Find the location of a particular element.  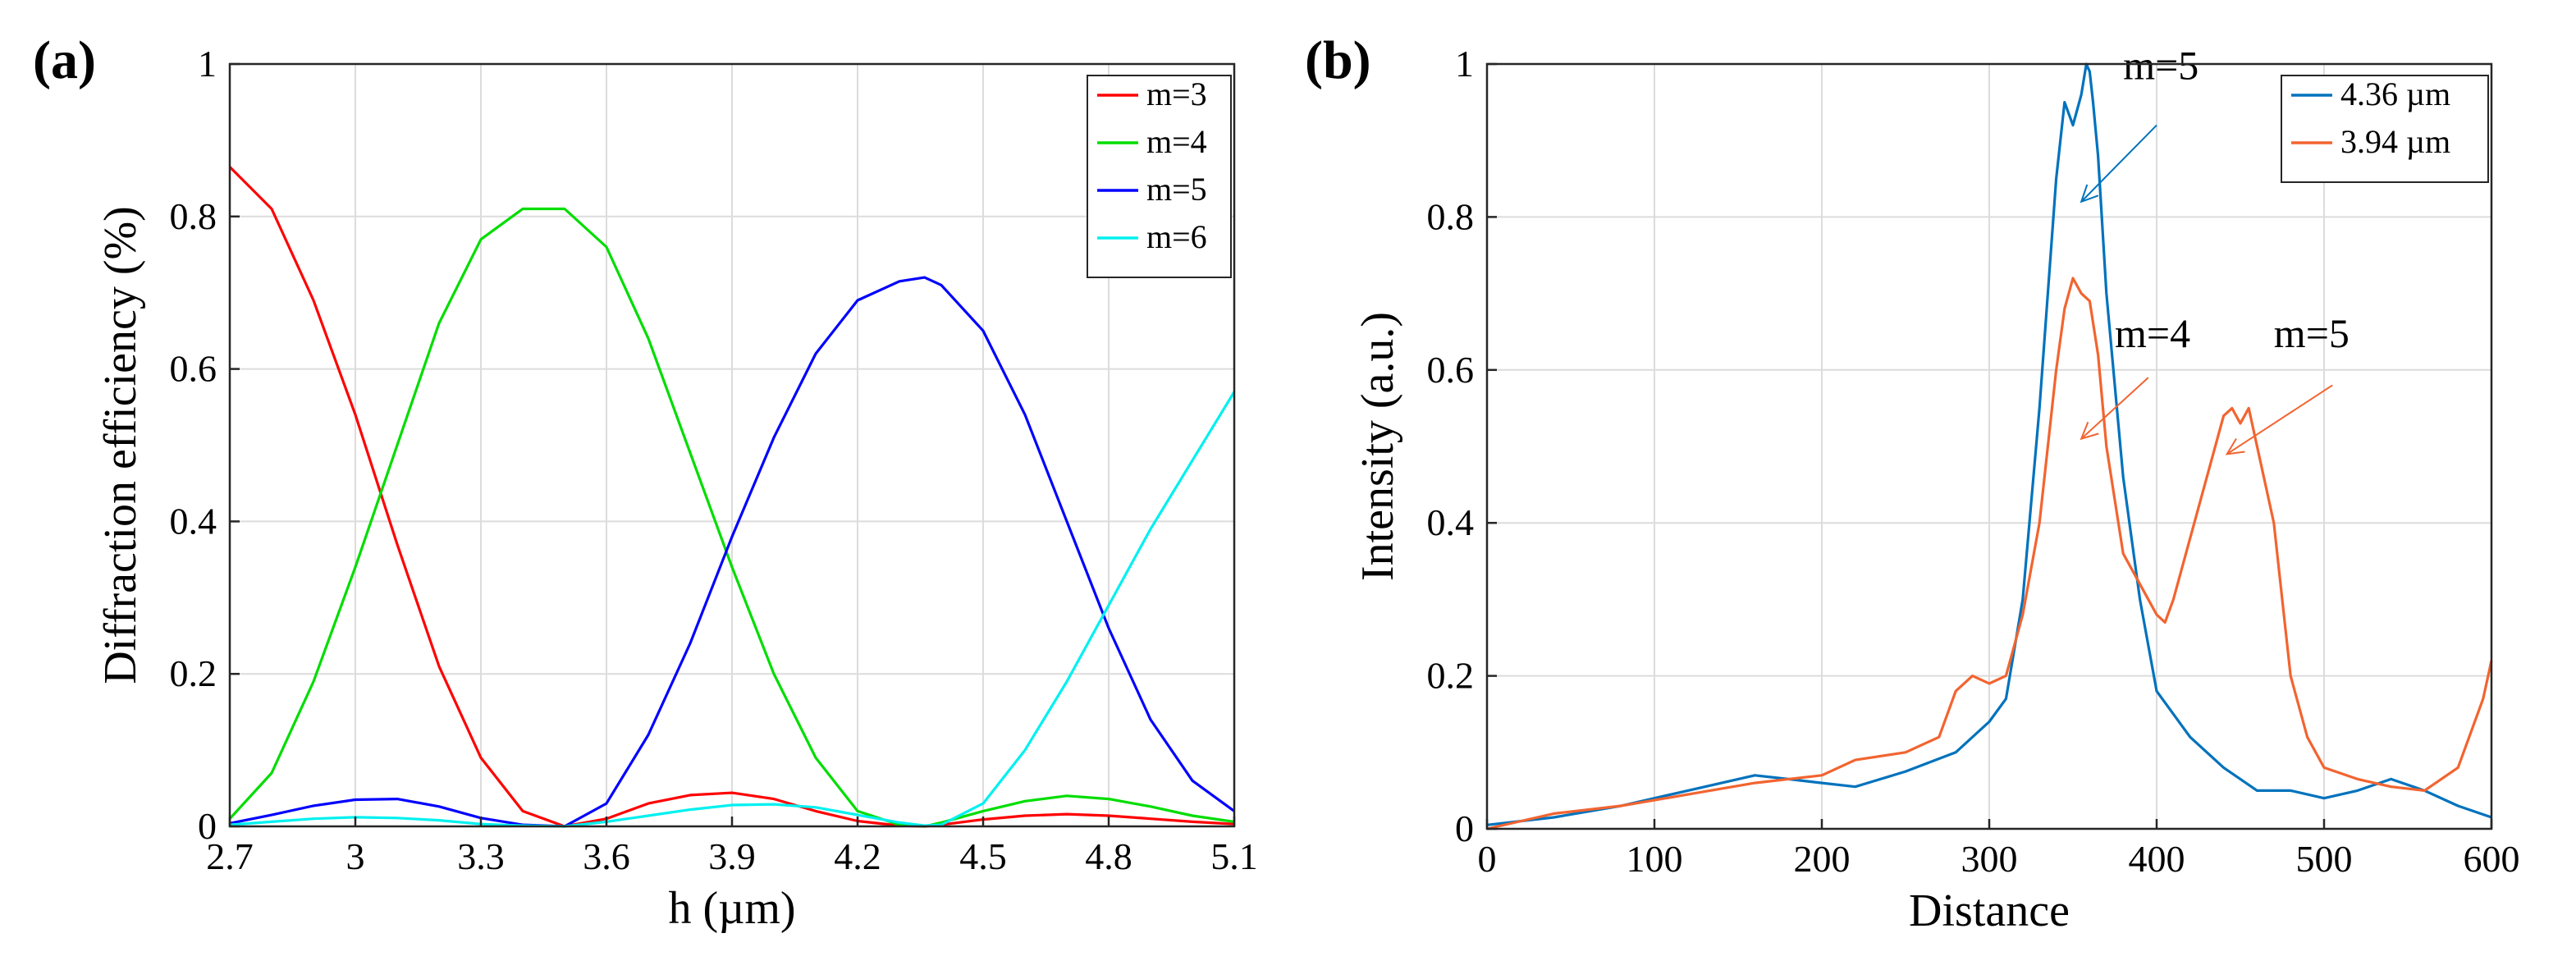

legend-label: m=6 is located at coordinates (1176, 236).